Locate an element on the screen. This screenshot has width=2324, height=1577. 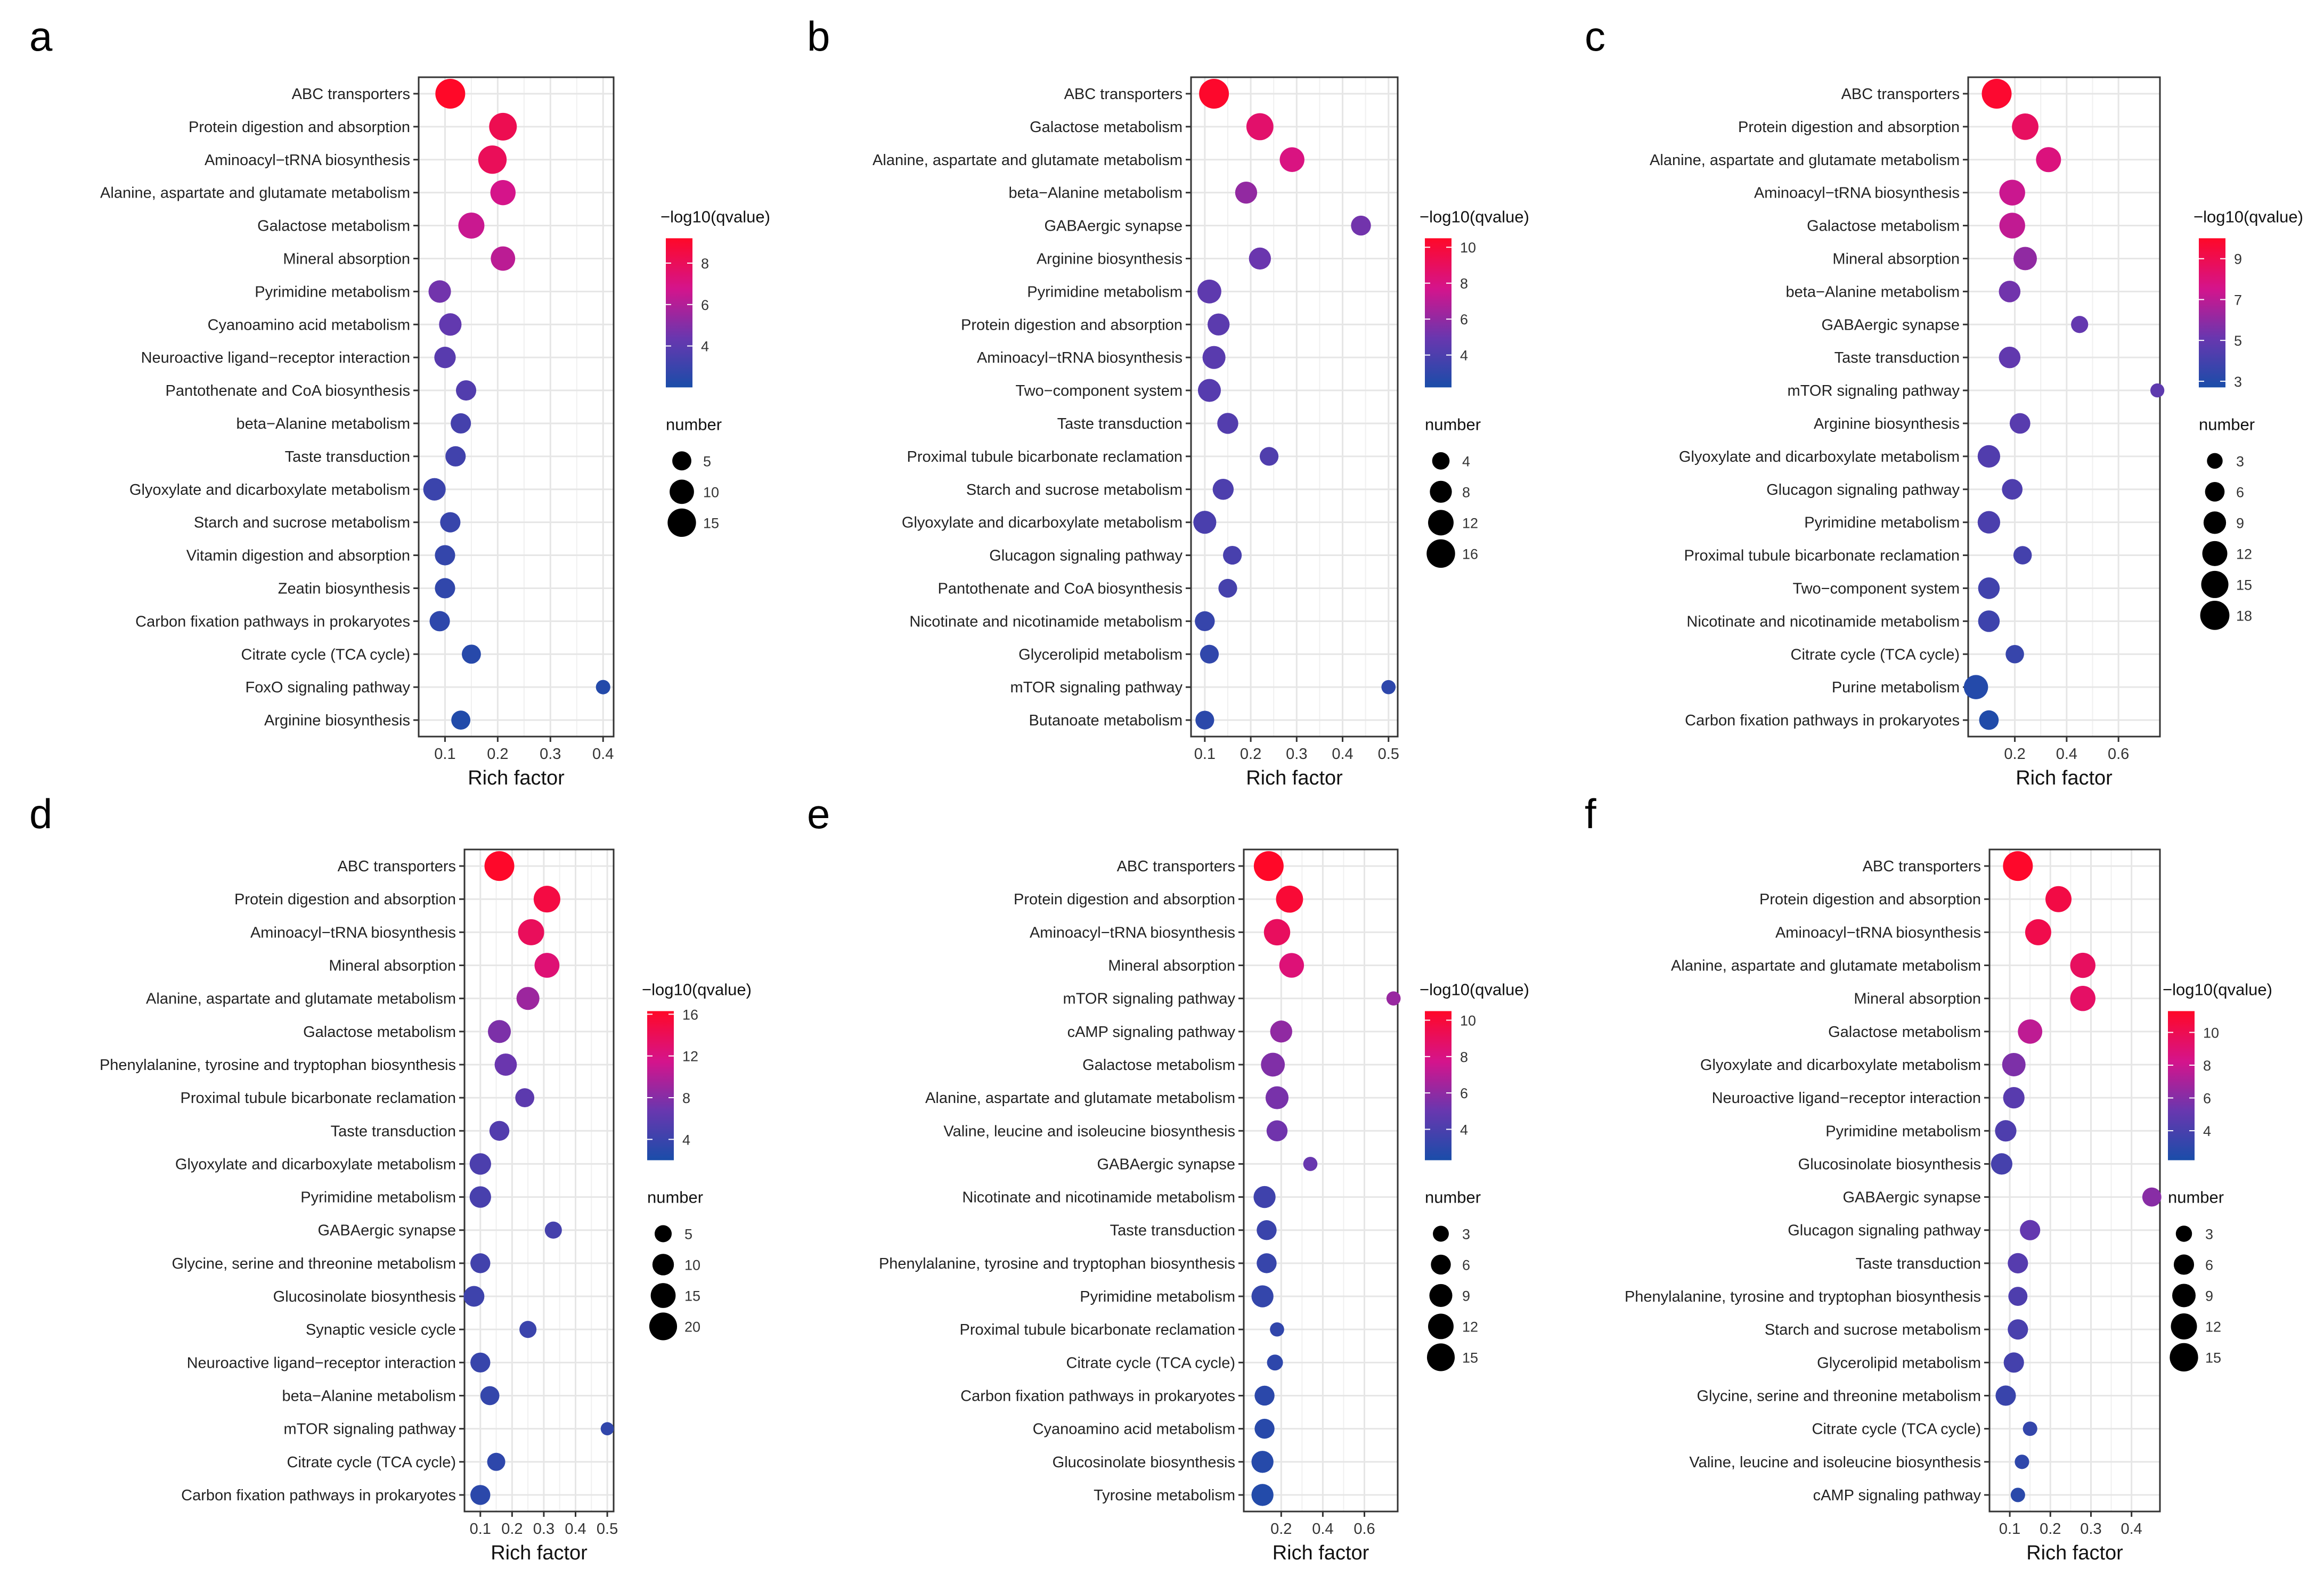
x-tick-label: 0.6 is located at coordinates (1364, 1529).